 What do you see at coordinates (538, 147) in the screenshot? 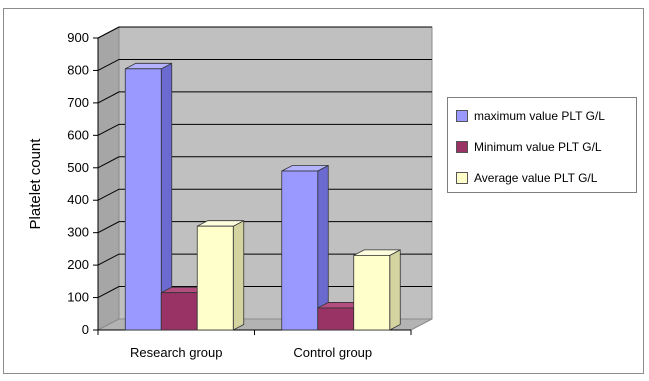
I see `legend-label-min: Minimum value PLT G/L` at bounding box center [538, 147].